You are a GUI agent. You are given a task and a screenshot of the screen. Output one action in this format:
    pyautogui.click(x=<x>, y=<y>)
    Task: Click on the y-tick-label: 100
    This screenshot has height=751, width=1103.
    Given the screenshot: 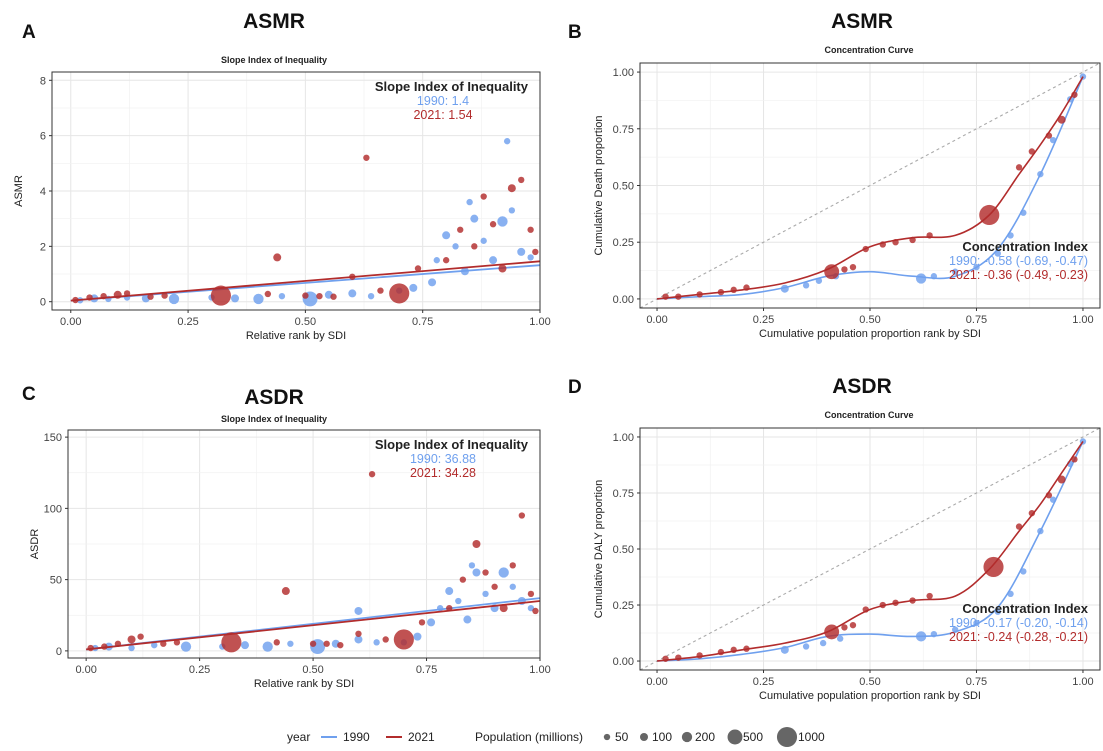 What is the action you would take?
    pyautogui.click(x=53, y=509)
    